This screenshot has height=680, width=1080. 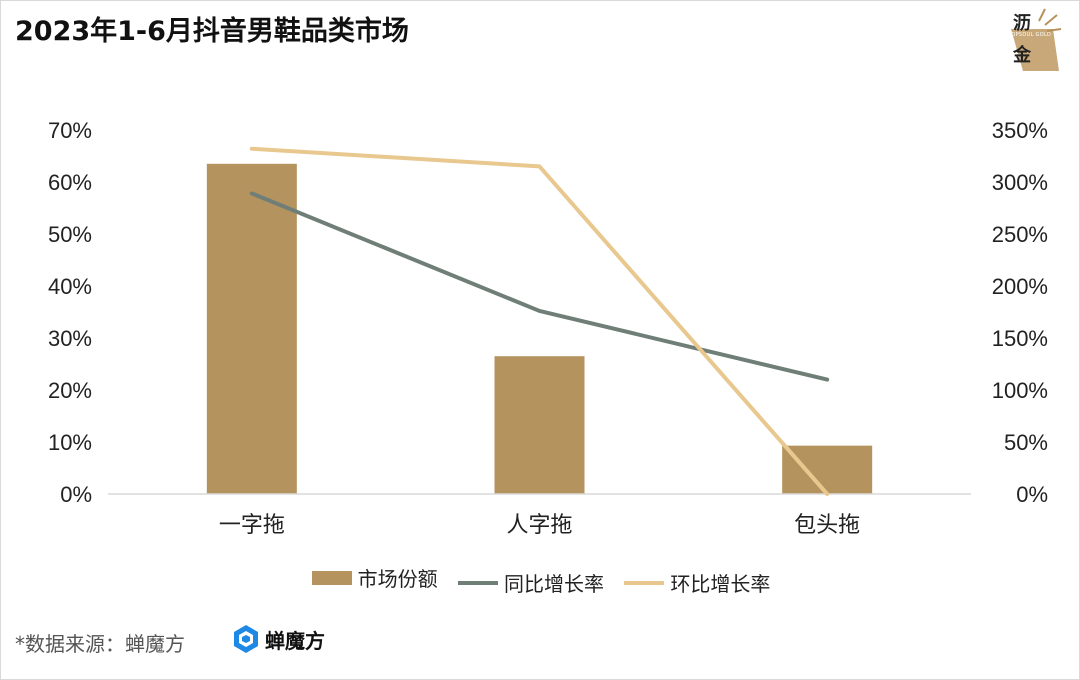 I want to click on chanmofang-logo-icon, so click(x=246, y=639).